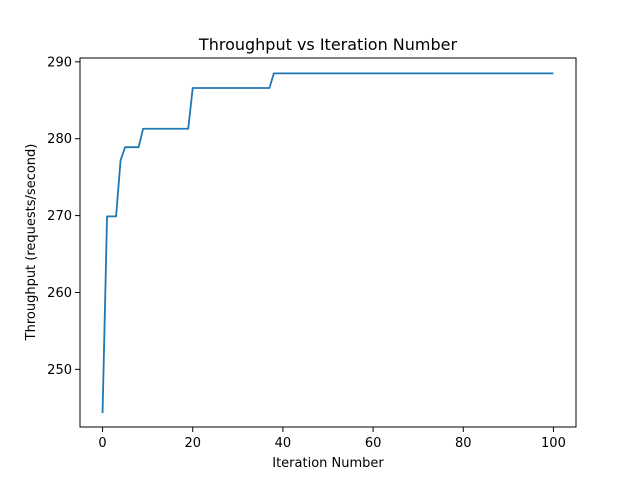 The width and height of the screenshot is (640, 480). Describe the element at coordinates (283, 443) in the screenshot. I see `x-tick-label: 40` at that location.